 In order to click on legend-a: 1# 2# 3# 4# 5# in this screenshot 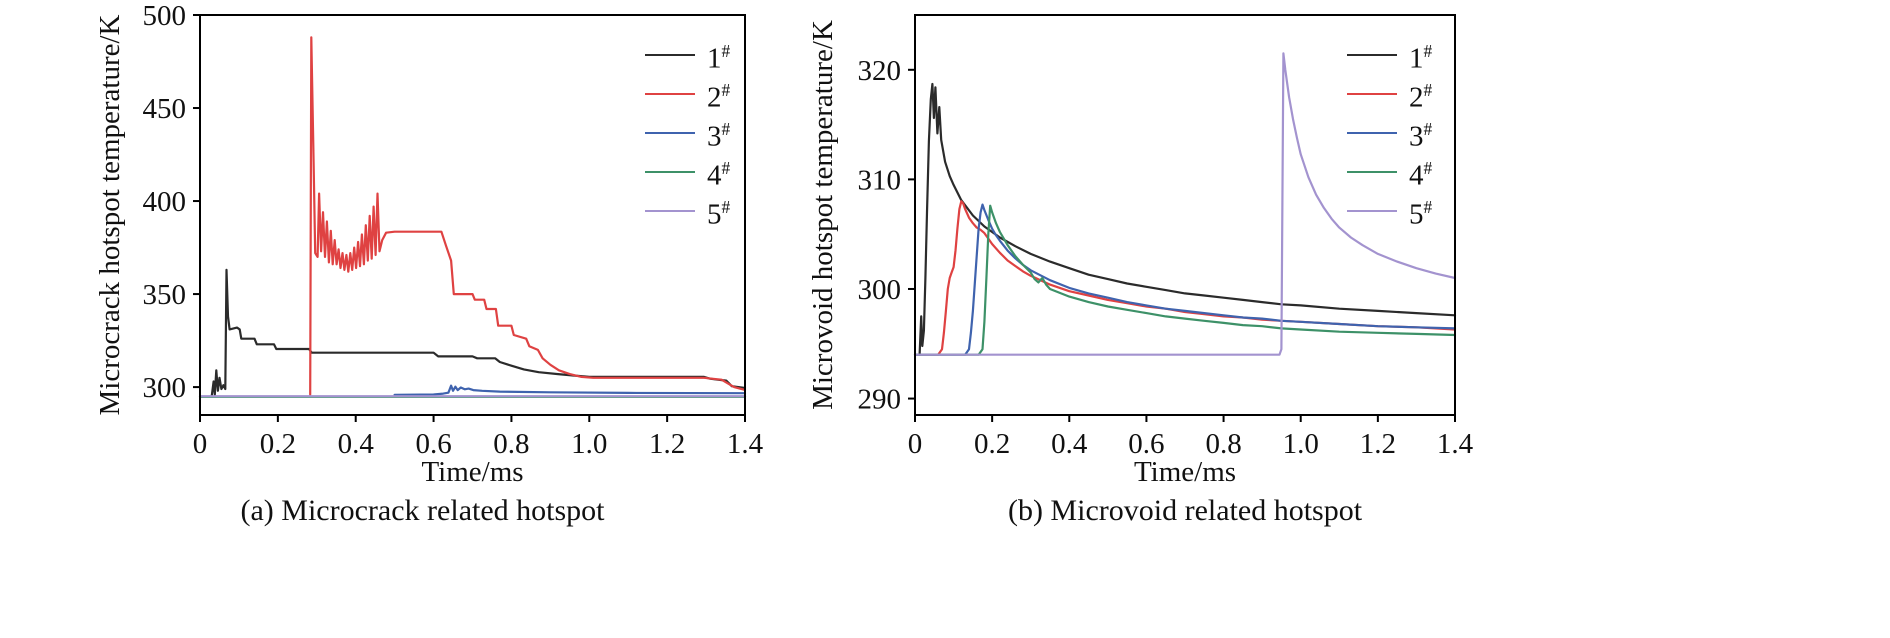, I will do `click(687, 135)`.